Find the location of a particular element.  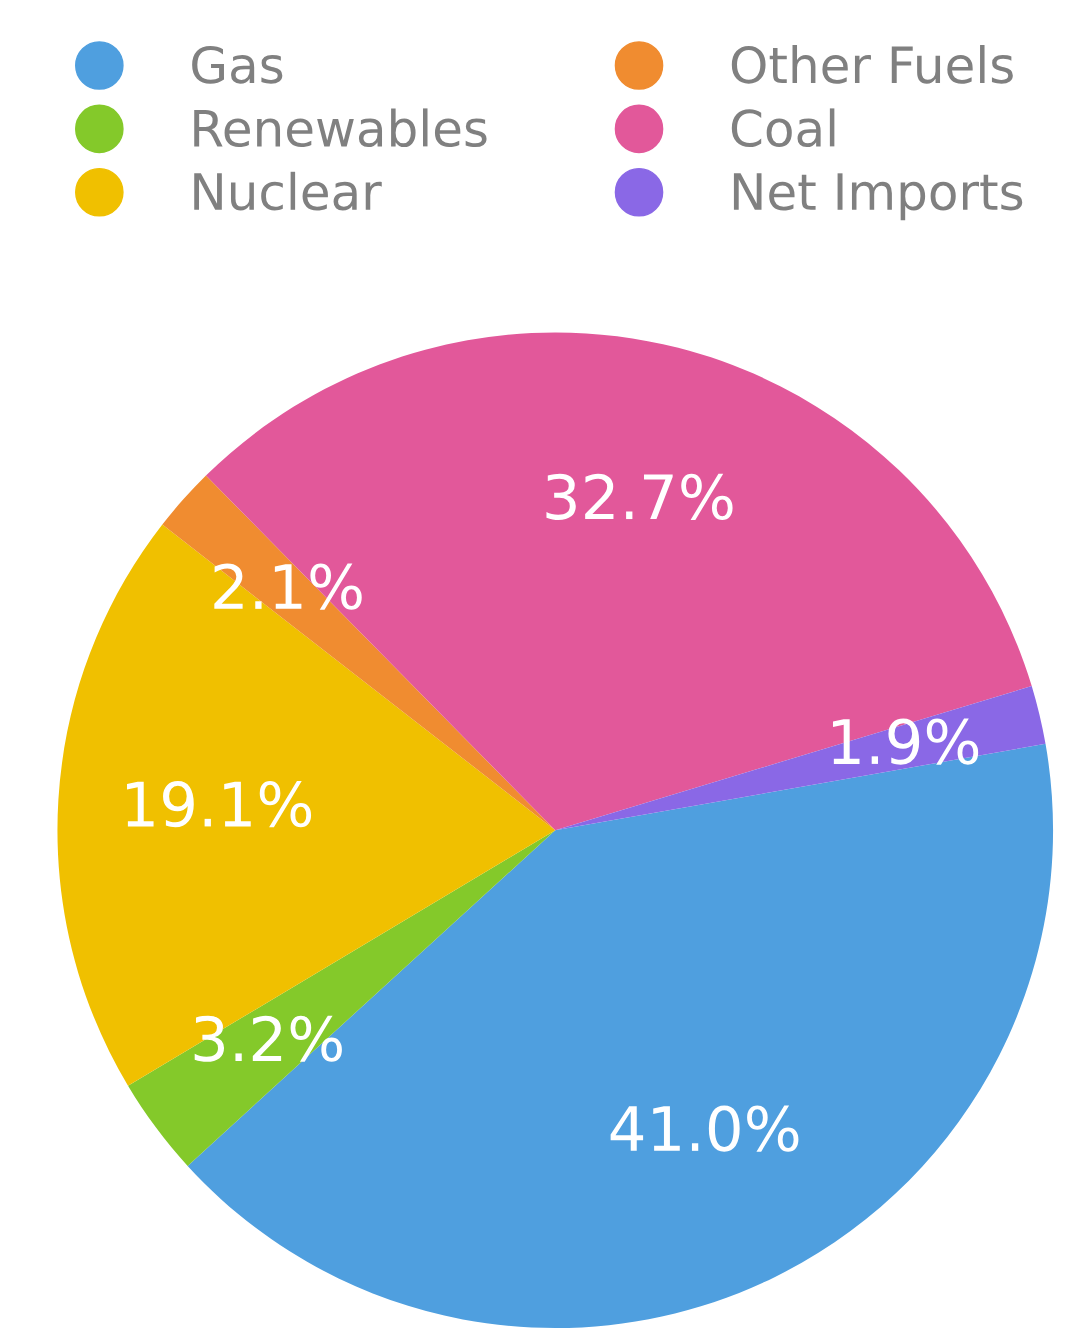

legend-label: Gas is located at coordinates (237, 64).